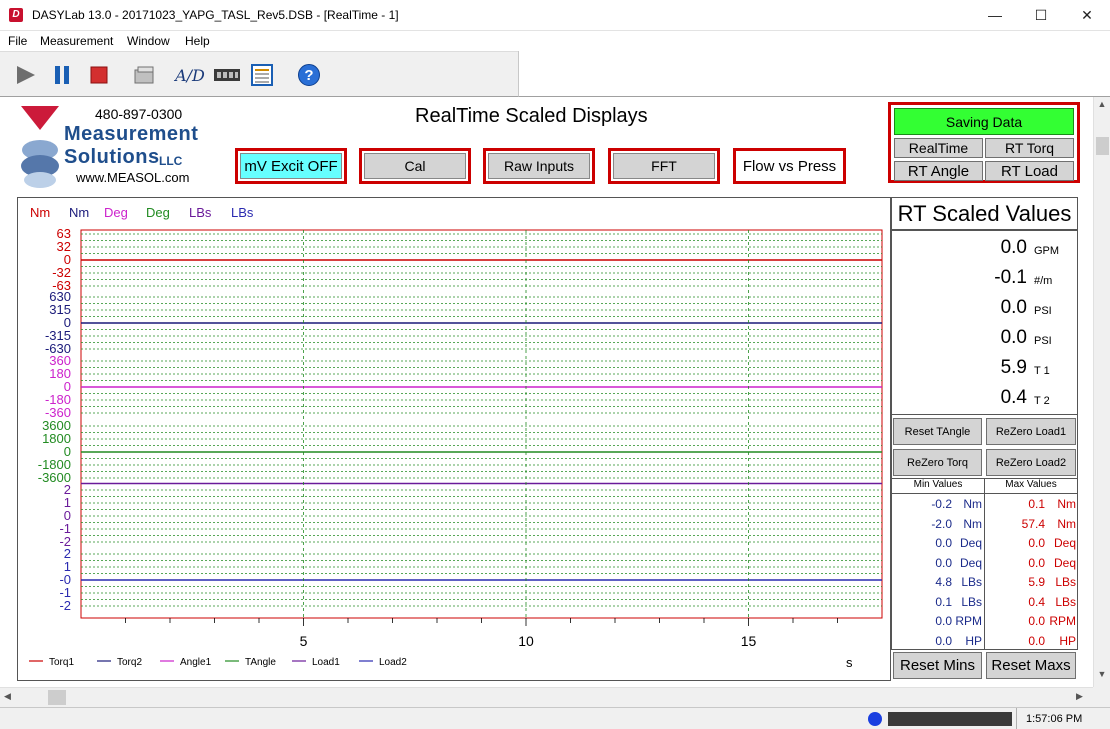 This screenshot has height=729, width=1110. Describe the element at coordinates (984, 276) in the screenshot. I see `rt-value-row: -0.1 #/m` at that location.